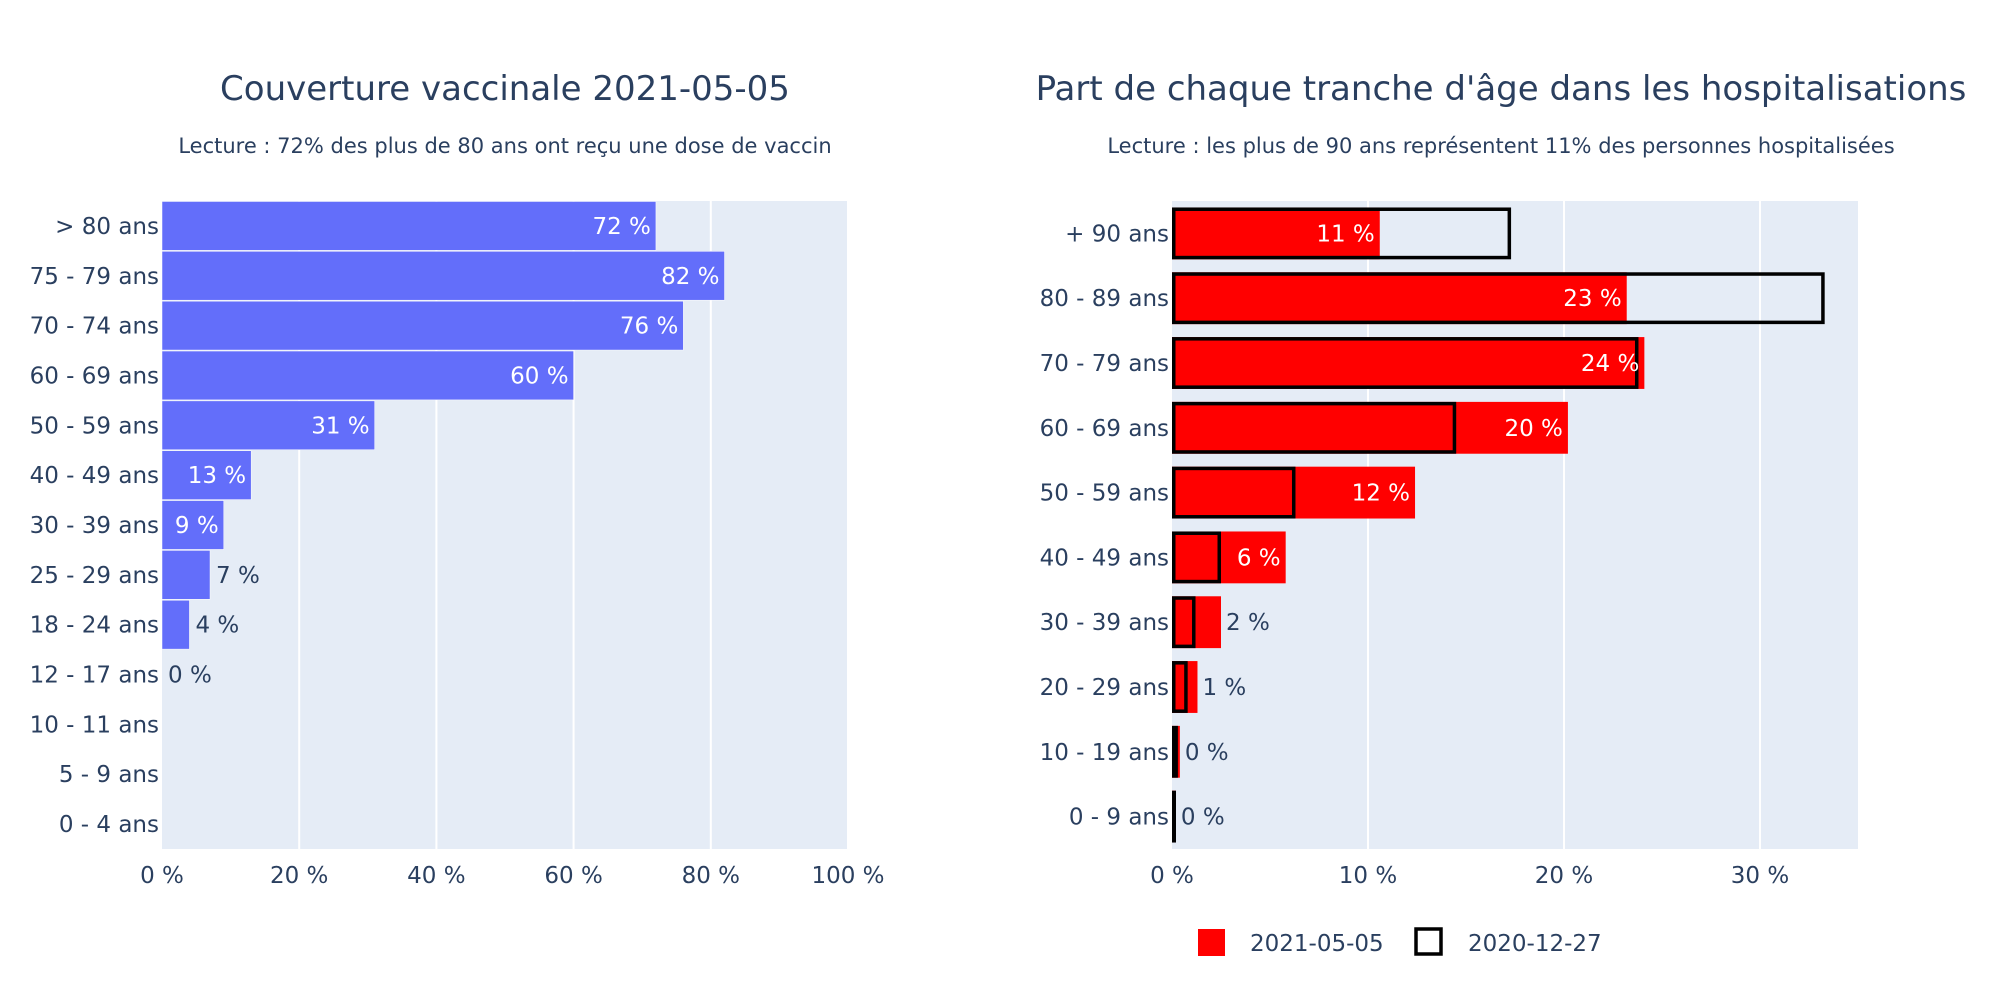 Image resolution: width=2000 pixels, height=1000 pixels. I want to click on legend-item-2021-05-05: 2021-05-05, so click(1291, 943).